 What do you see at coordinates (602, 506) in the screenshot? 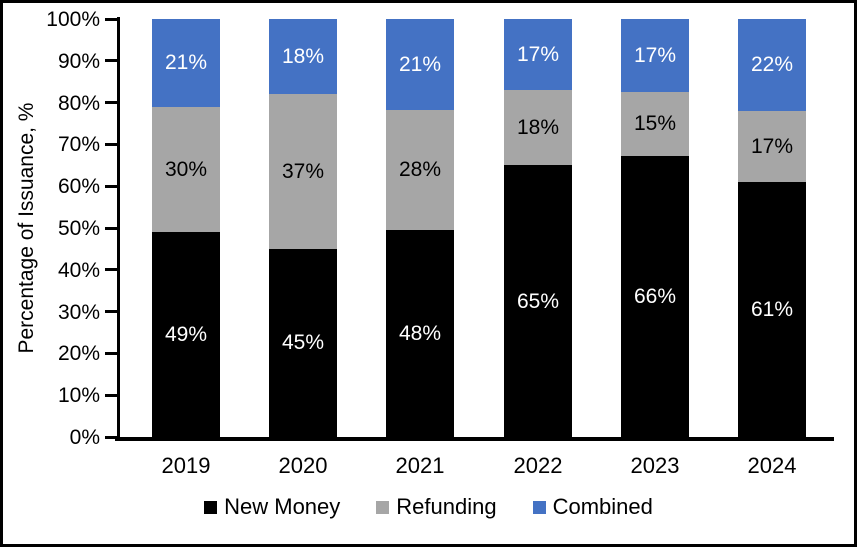
I see `legend-label: Combined` at bounding box center [602, 506].